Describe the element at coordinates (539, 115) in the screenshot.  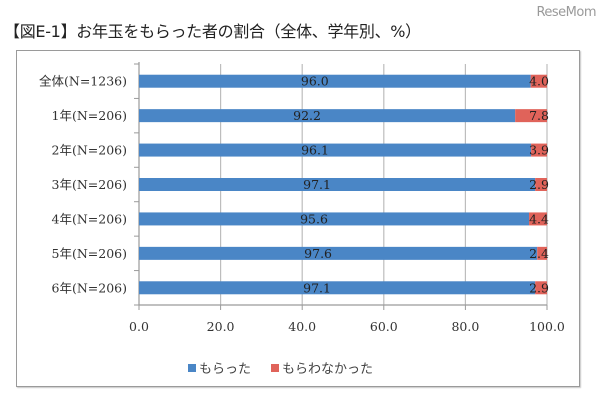
I see `data-label-not-received: 7.8` at that location.